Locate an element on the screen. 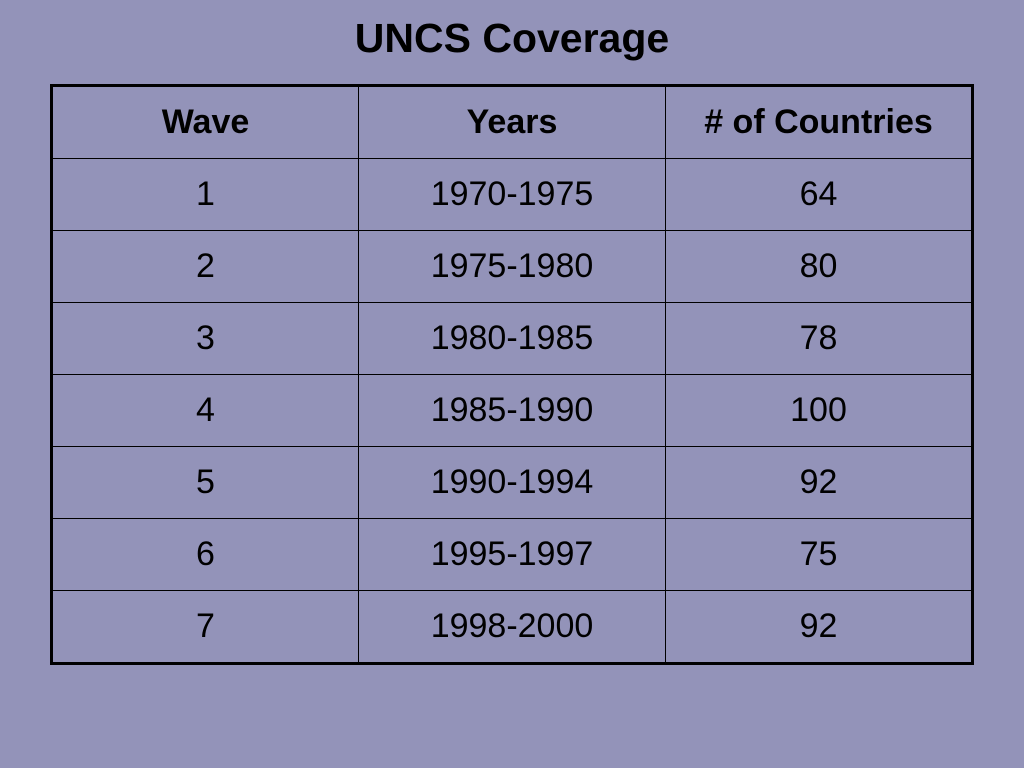 Image resolution: width=1024 pixels, height=768 pixels. table-row: 1 1970-1975 64 is located at coordinates (512, 194).